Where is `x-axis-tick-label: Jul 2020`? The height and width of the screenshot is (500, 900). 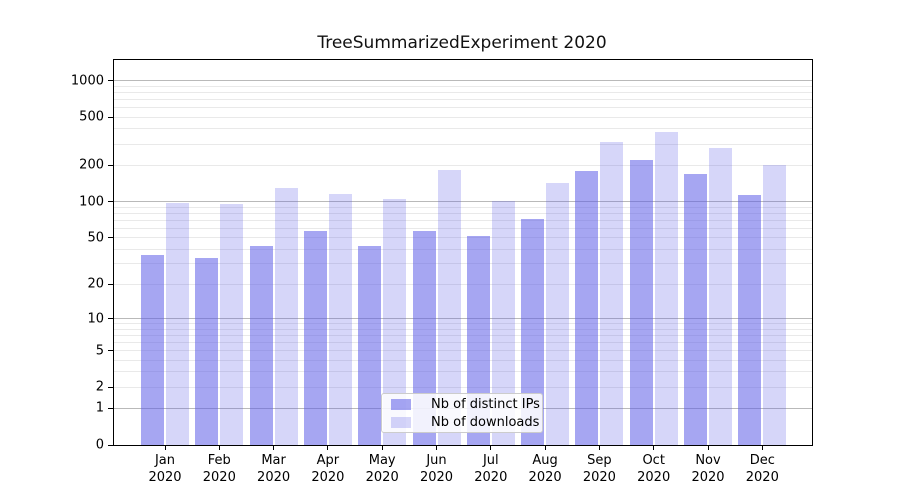
x-axis-tick-label: Jul 2020 is located at coordinates (491, 469).